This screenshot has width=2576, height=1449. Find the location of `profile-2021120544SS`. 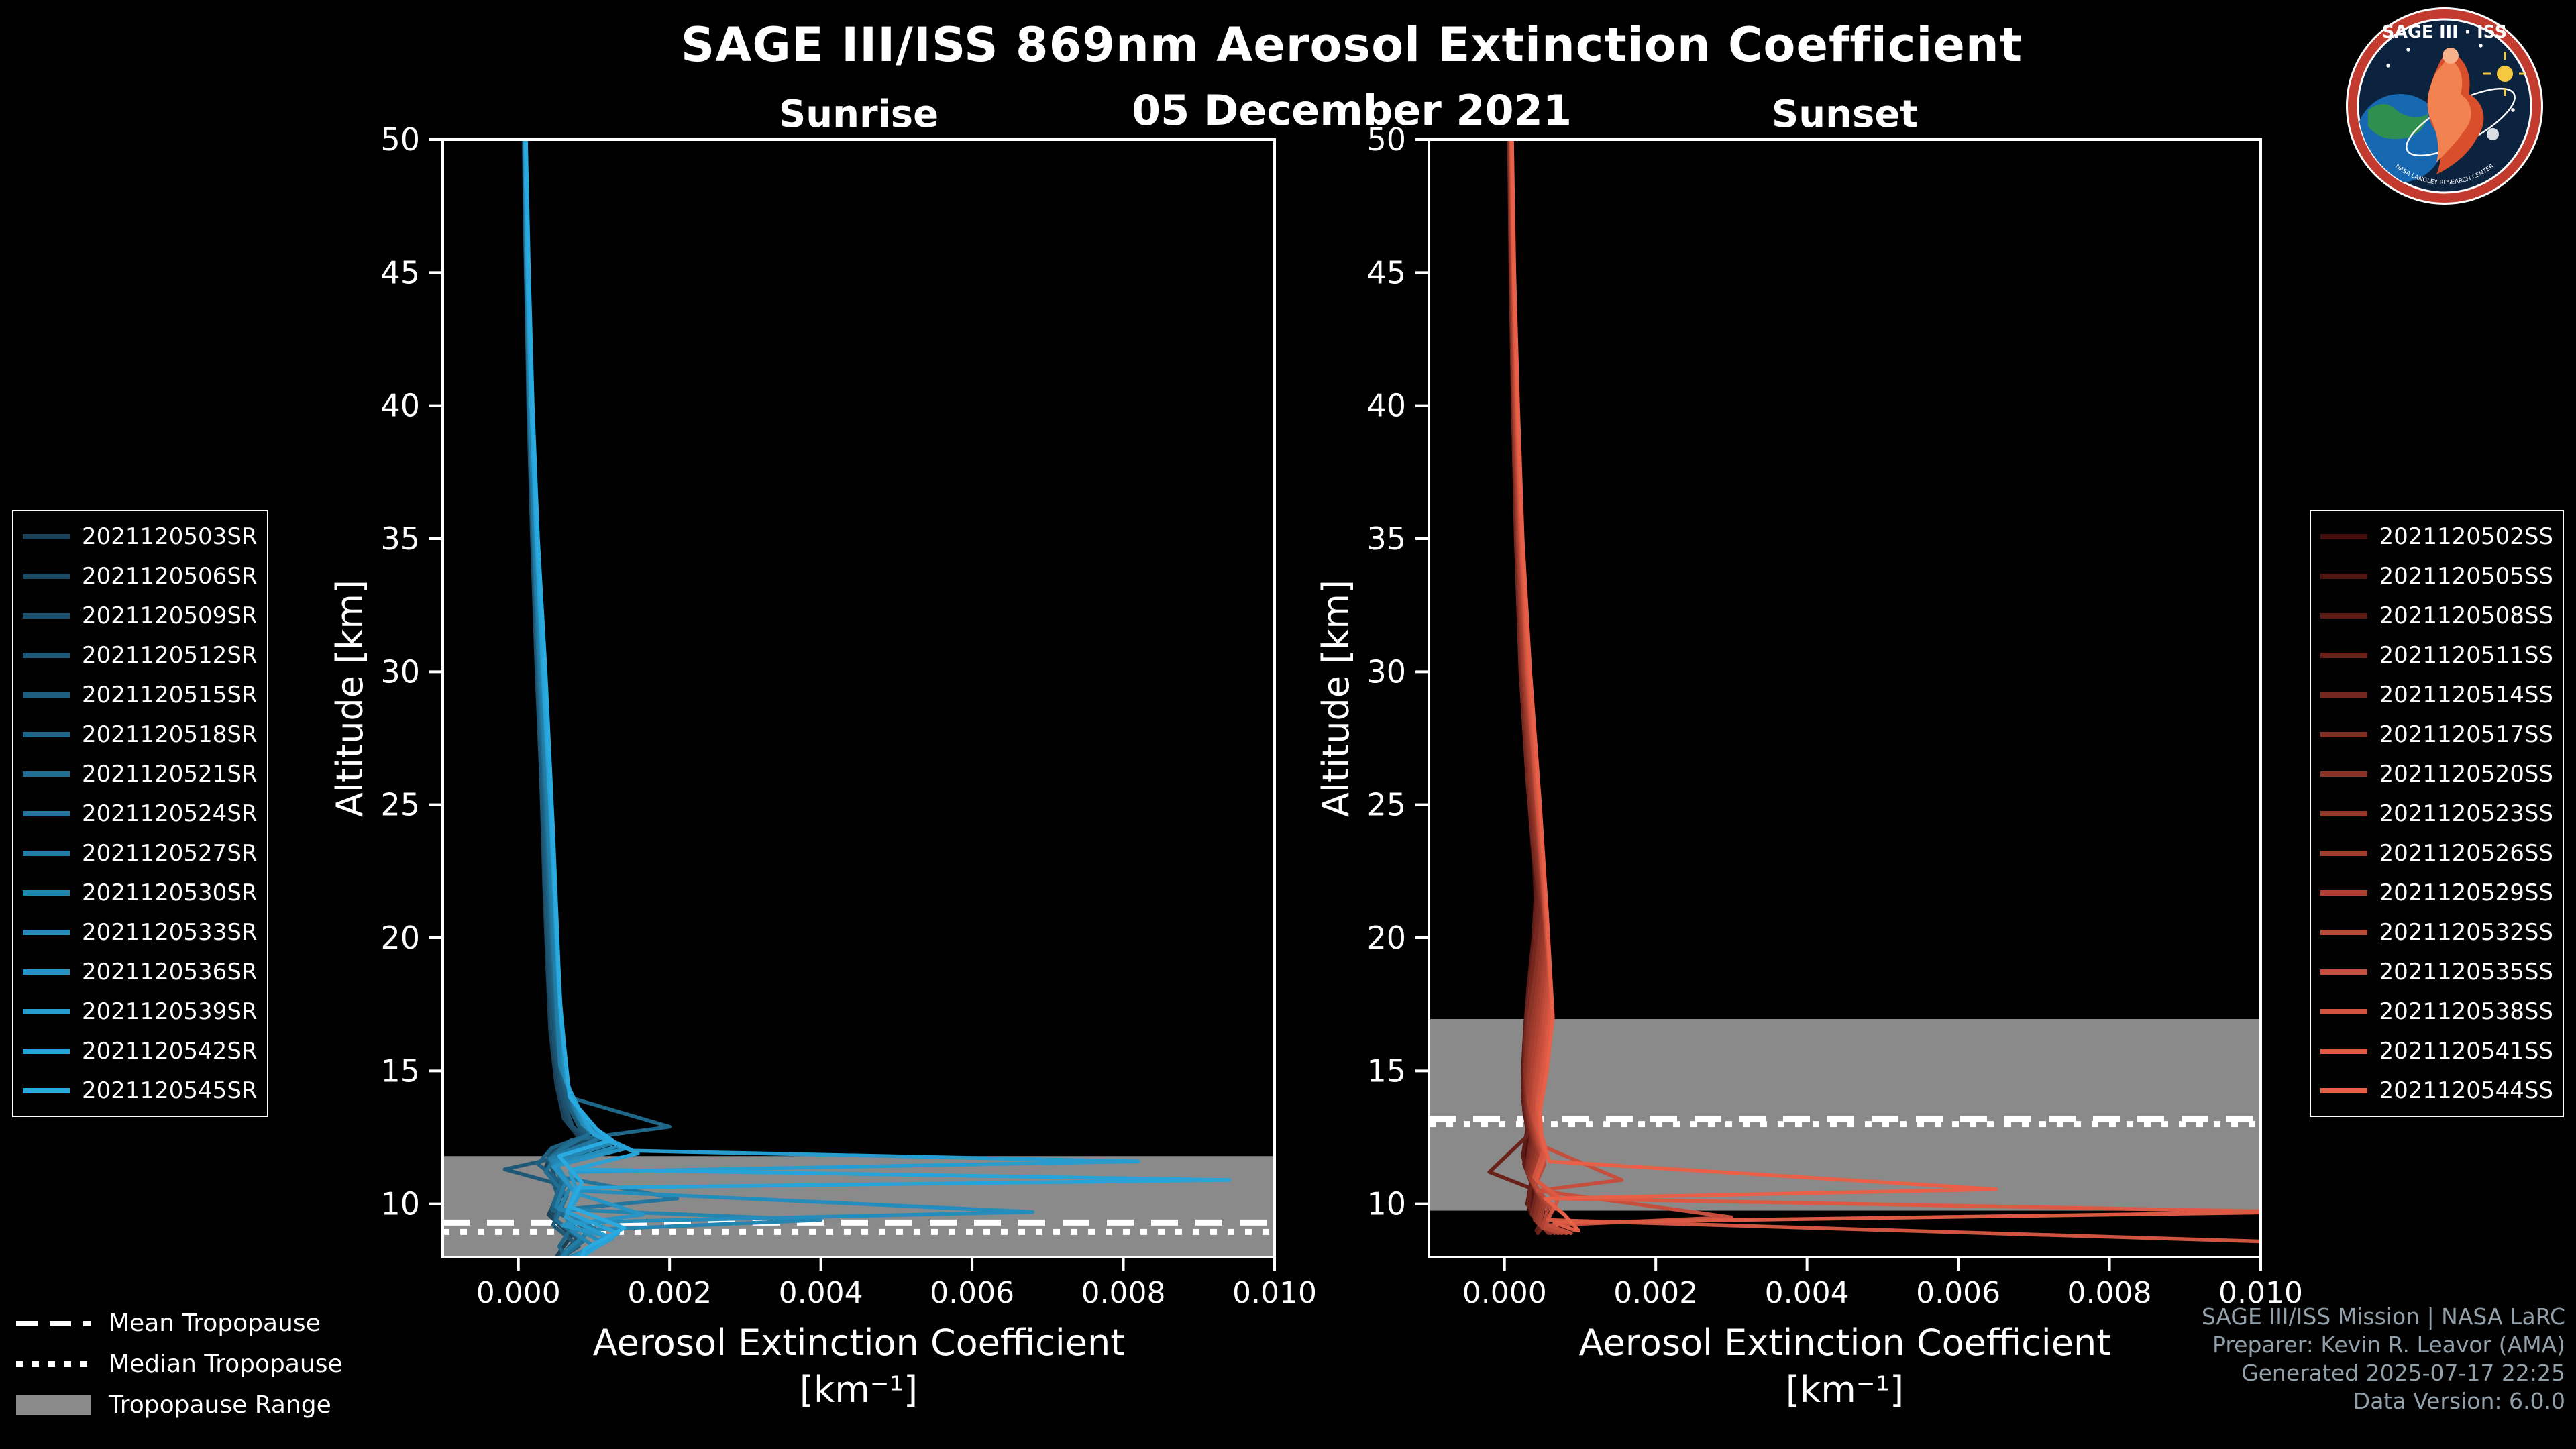

profile-2021120544SS is located at coordinates (1754, 686).